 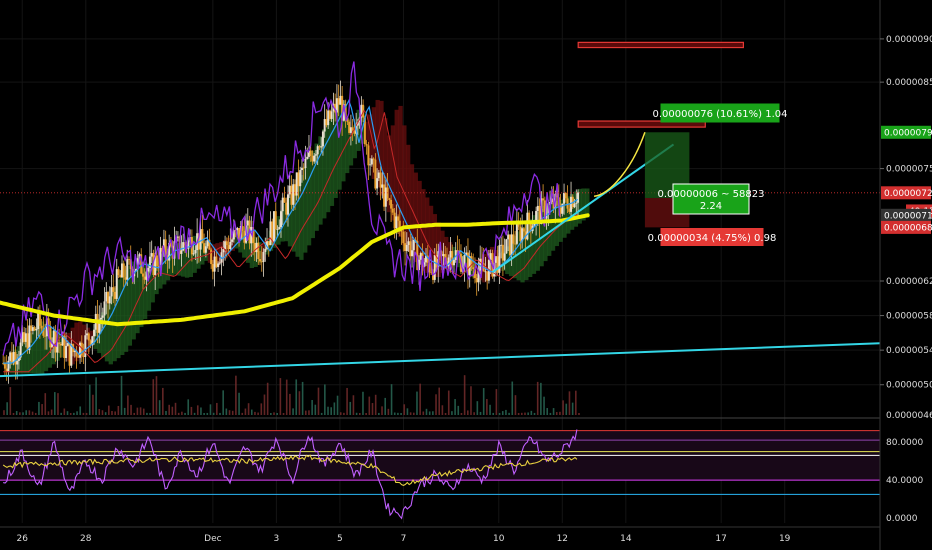 What do you see at coordinates (440, 535) in the screenshot?
I see `time-axis: 26 28 Dec 3 5 7 10 12 14 17 19` at bounding box center [440, 535].